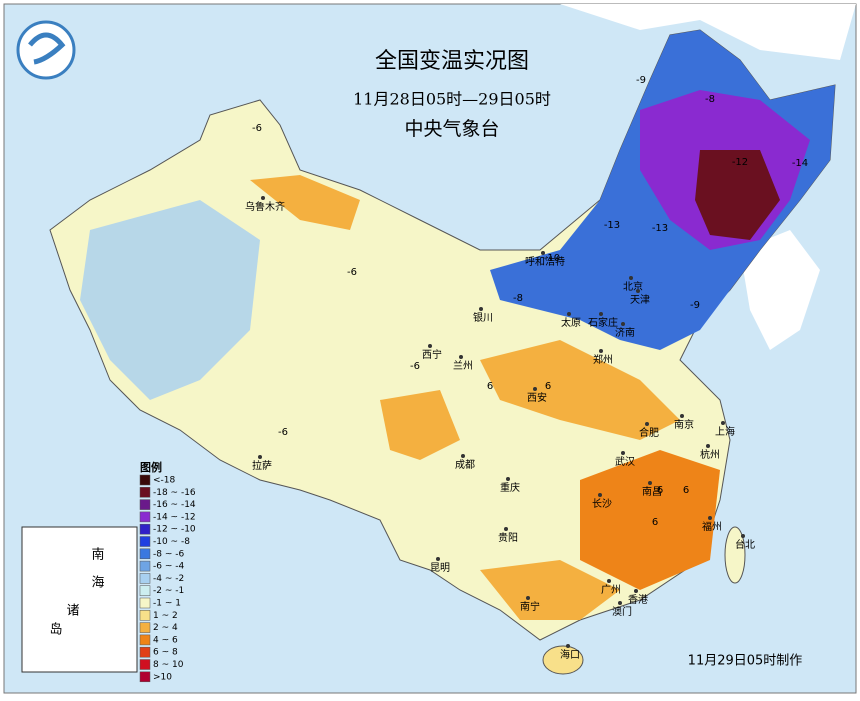 Image resolution: width=860 pixels, height=701 pixels. I want to click on temperature-value: -9, so click(695, 305).